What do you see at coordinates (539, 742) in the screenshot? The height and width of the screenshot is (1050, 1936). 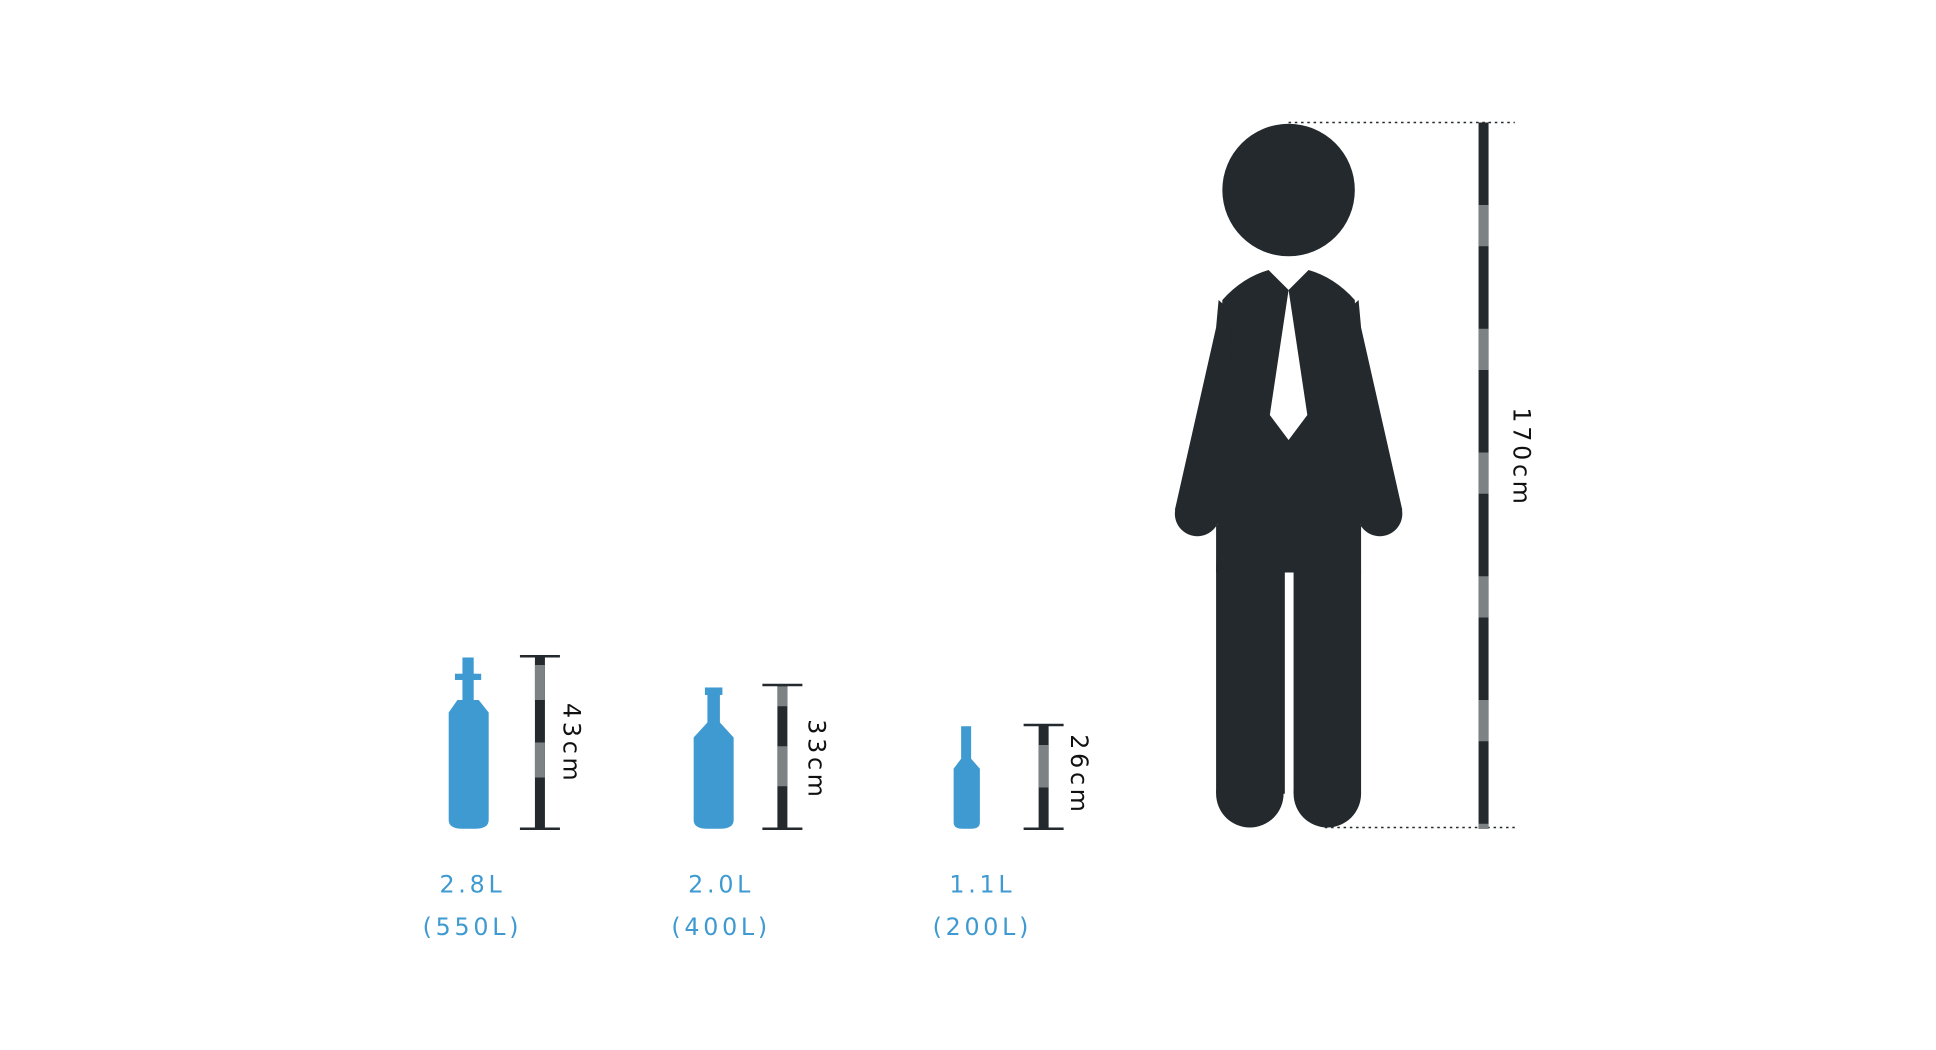 I see `ruler-large` at bounding box center [539, 742].